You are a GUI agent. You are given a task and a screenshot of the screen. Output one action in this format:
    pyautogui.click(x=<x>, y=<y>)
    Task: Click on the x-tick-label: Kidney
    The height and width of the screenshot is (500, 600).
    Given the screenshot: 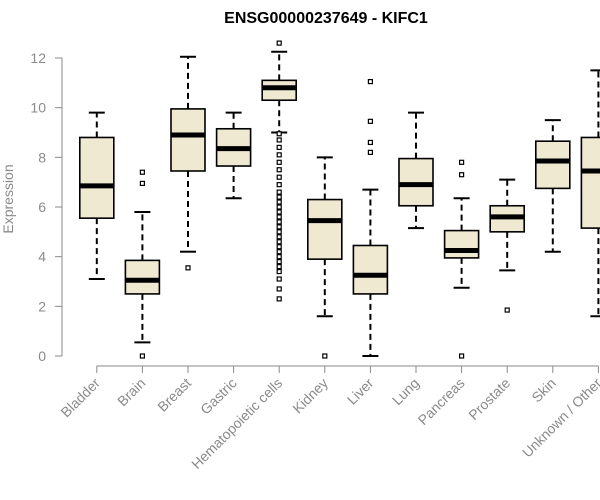 What is the action you would take?
    pyautogui.click(x=310, y=396)
    